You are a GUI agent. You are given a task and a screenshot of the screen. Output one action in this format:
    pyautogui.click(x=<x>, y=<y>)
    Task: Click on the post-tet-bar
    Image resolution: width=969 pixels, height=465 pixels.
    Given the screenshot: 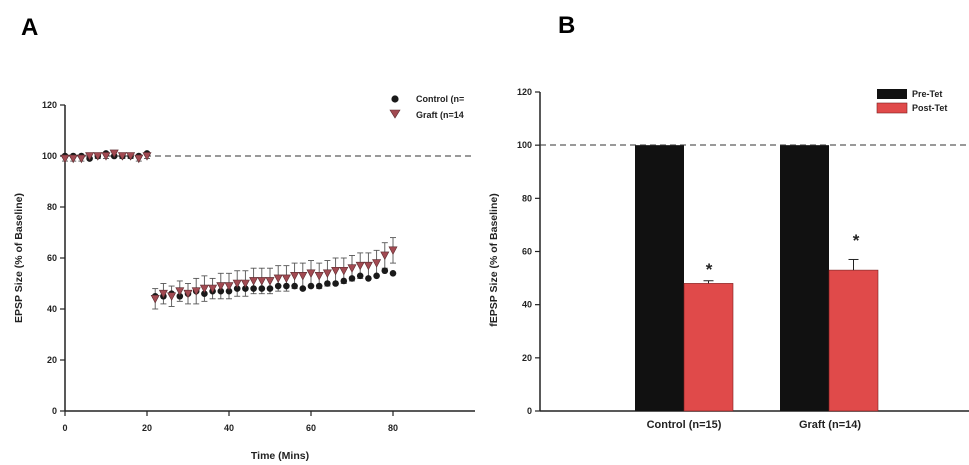 What is the action you would take?
    pyautogui.click(x=708, y=347)
    